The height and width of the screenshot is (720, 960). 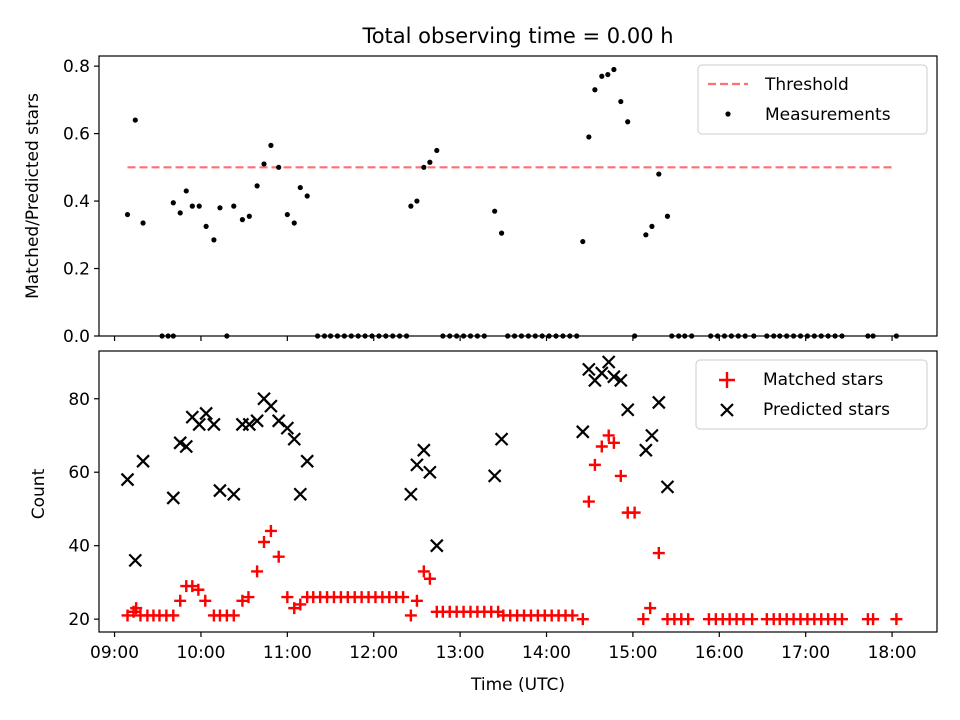 What do you see at coordinates (79, 620) in the screenshot?
I see `y-tick-label: 20` at bounding box center [79, 620].